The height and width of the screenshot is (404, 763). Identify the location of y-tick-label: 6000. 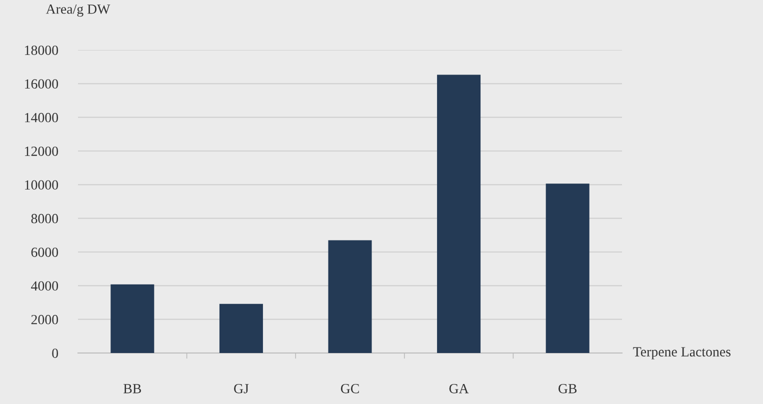
(44, 252).